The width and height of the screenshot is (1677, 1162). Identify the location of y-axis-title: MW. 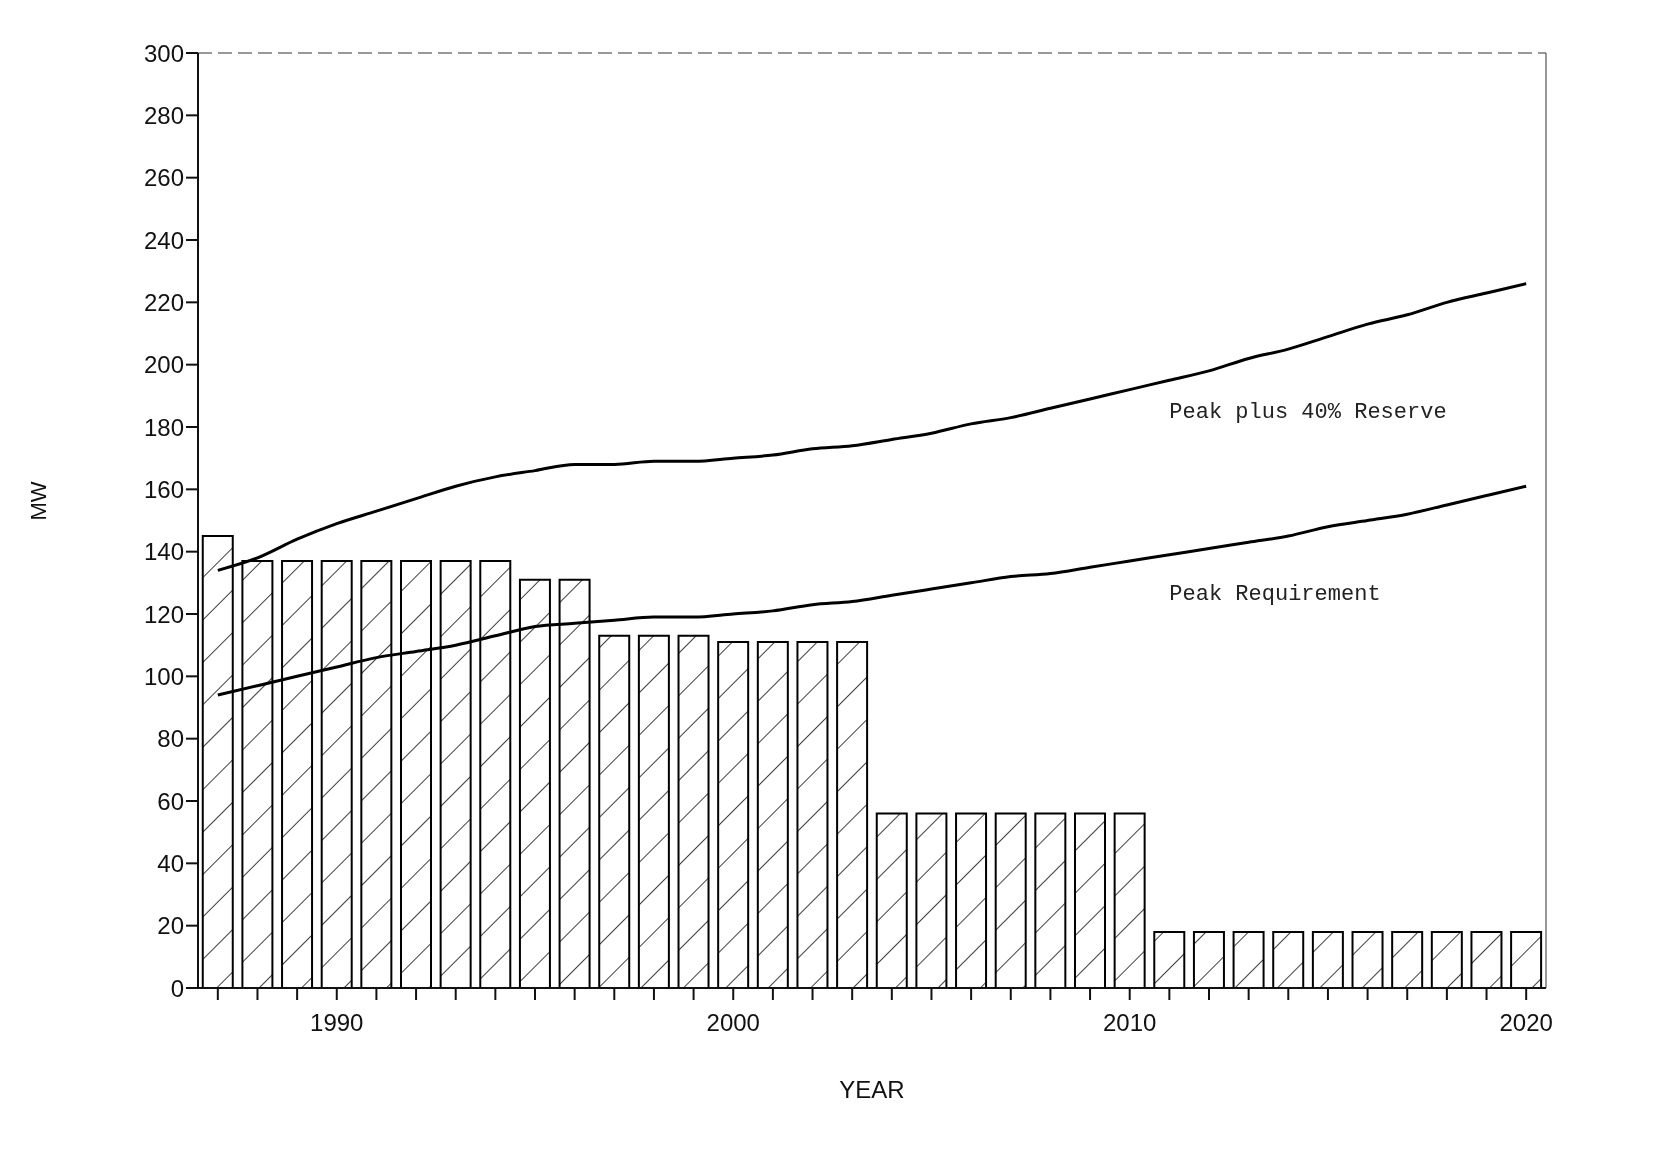
(38, 501).